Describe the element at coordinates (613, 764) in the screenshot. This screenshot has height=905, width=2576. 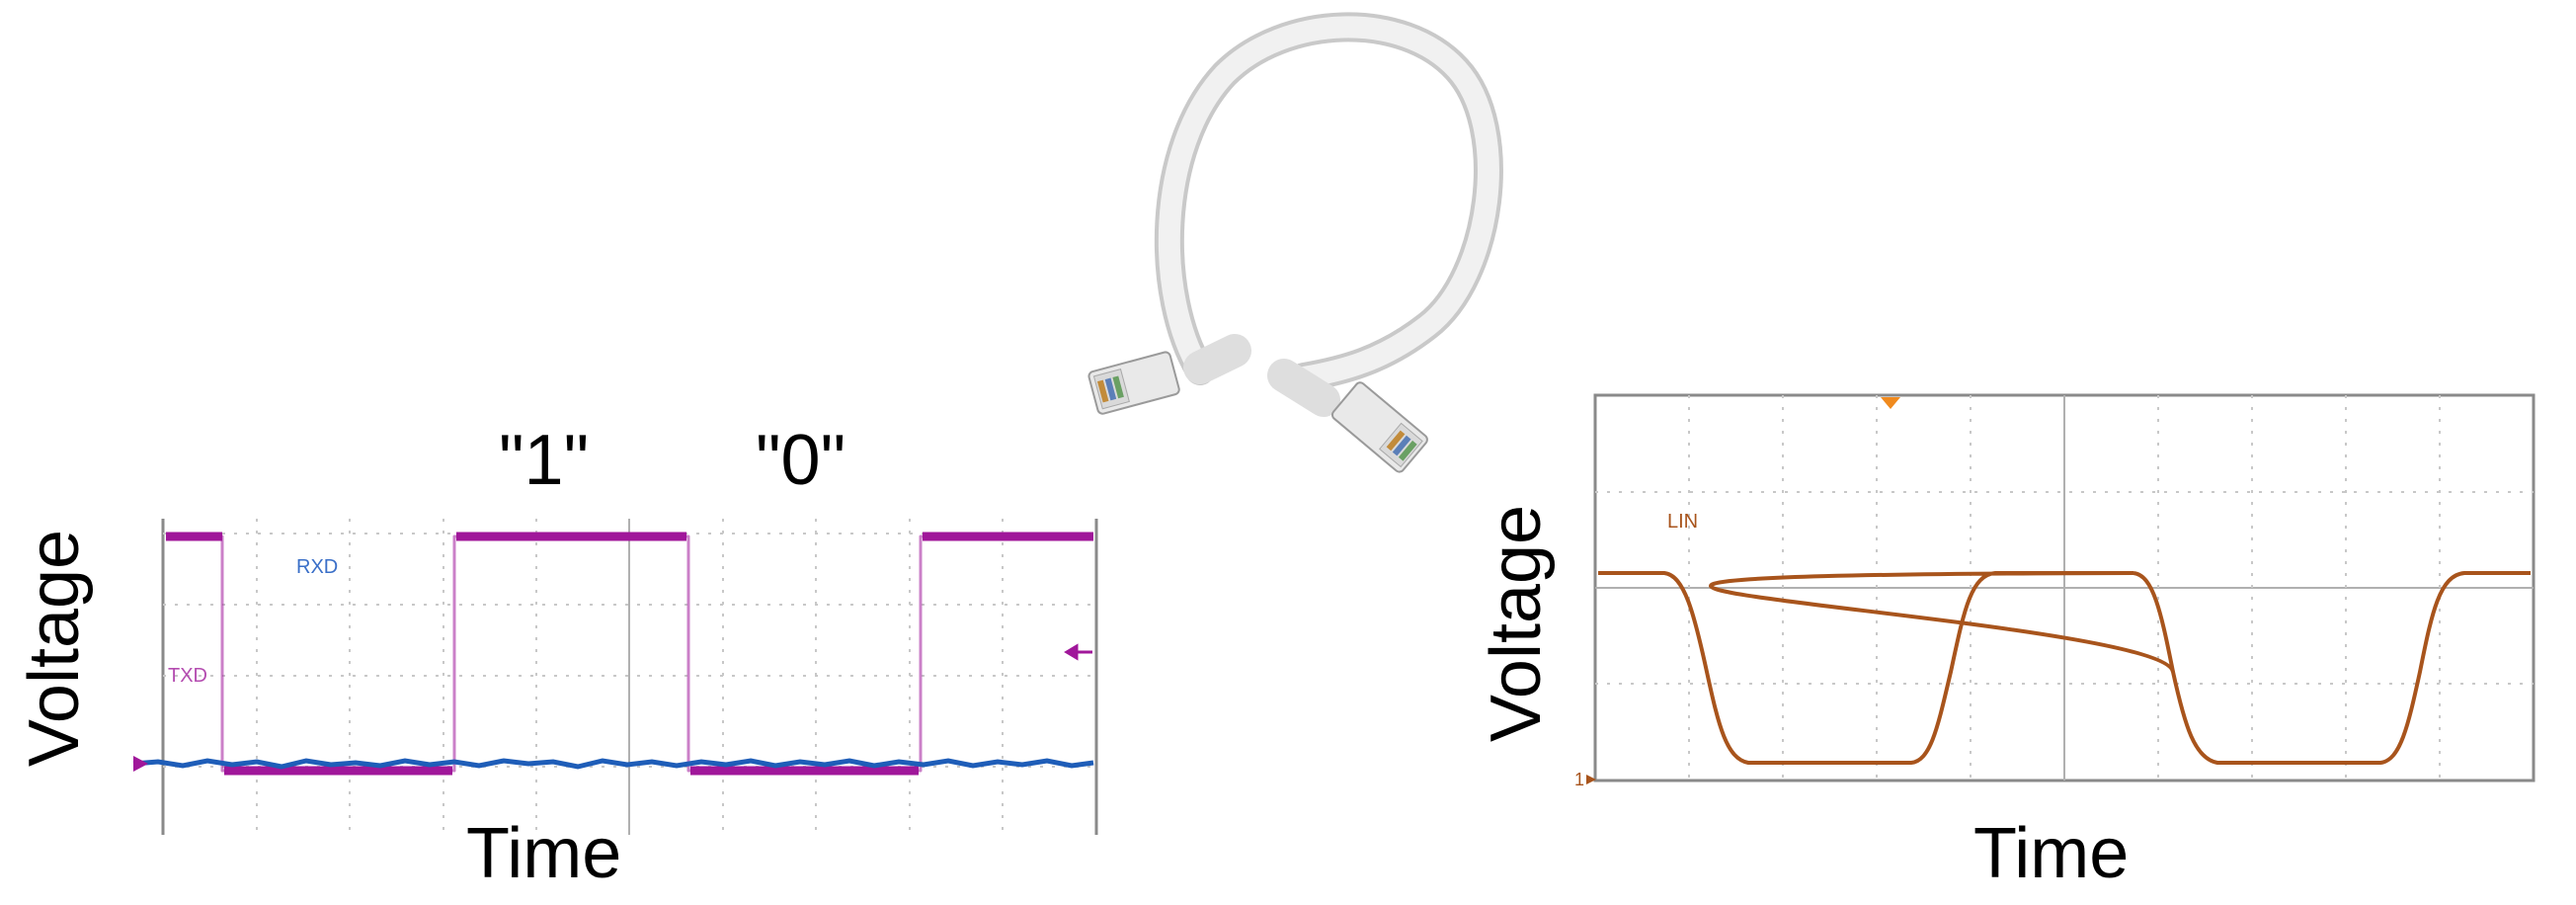
I see `rx-trace` at that location.